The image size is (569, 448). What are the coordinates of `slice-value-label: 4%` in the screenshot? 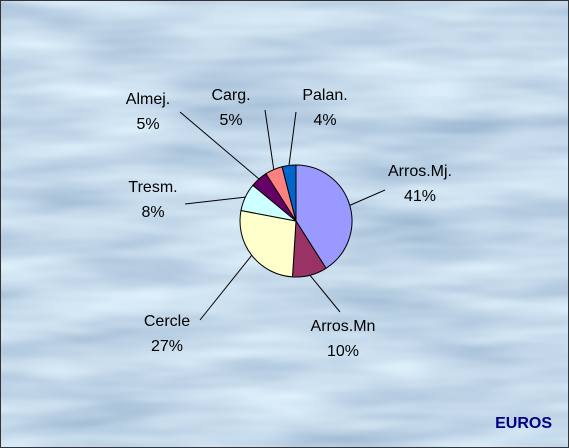 It's located at (324, 120).